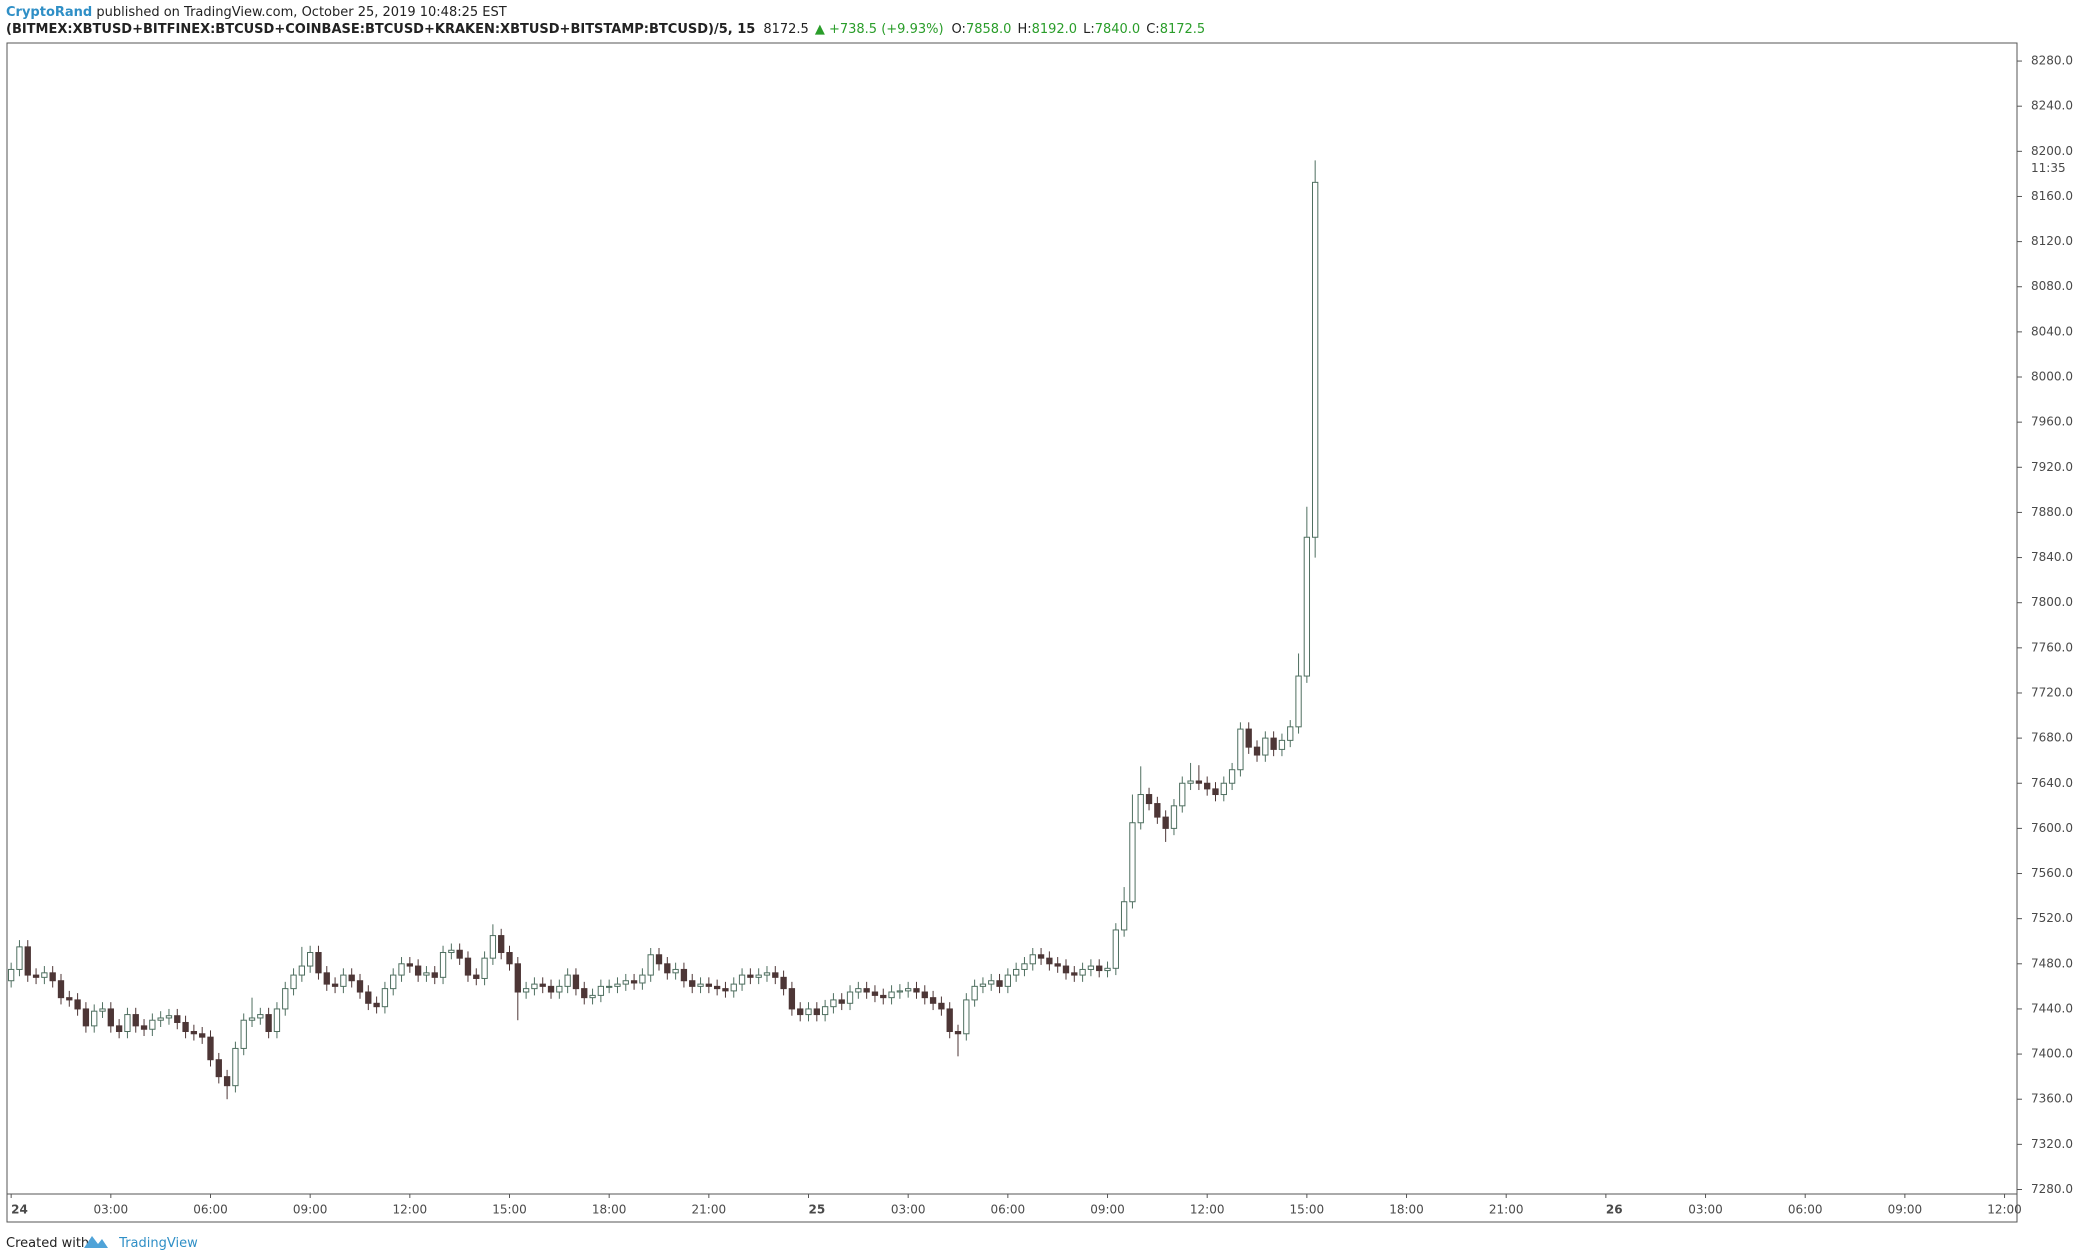 Image resolution: width=2085 pixels, height=1259 pixels. What do you see at coordinates (1089, 29) in the screenshot?
I see `ohlc-label: L:` at bounding box center [1089, 29].